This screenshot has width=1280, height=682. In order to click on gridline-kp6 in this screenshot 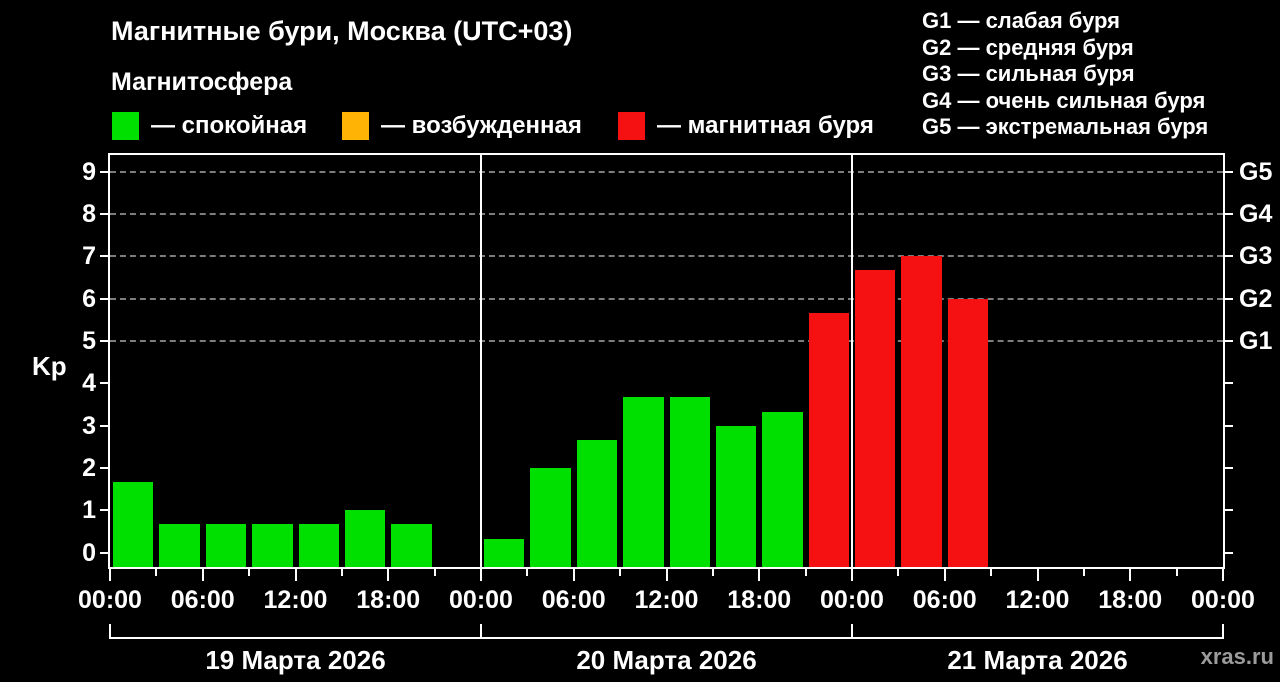, I will do `click(666, 298)`.